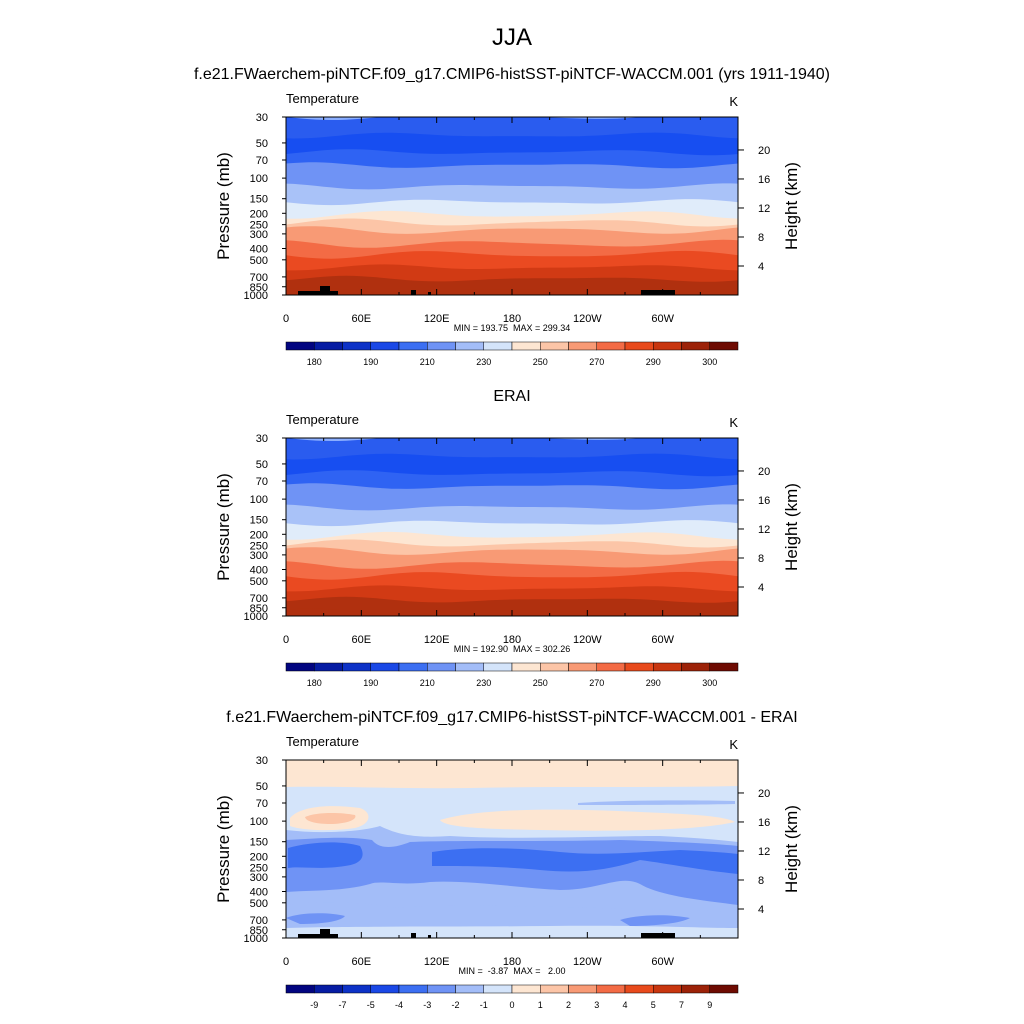 The height and width of the screenshot is (1024, 1024). What do you see at coordinates (662, 962) in the screenshot?
I see `x-tick-label: 60W` at bounding box center [662, 962].